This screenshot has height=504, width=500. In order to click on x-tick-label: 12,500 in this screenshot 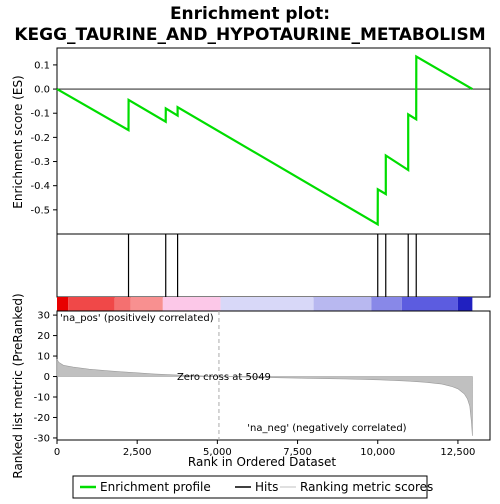, I will do `click(457, 452)`.